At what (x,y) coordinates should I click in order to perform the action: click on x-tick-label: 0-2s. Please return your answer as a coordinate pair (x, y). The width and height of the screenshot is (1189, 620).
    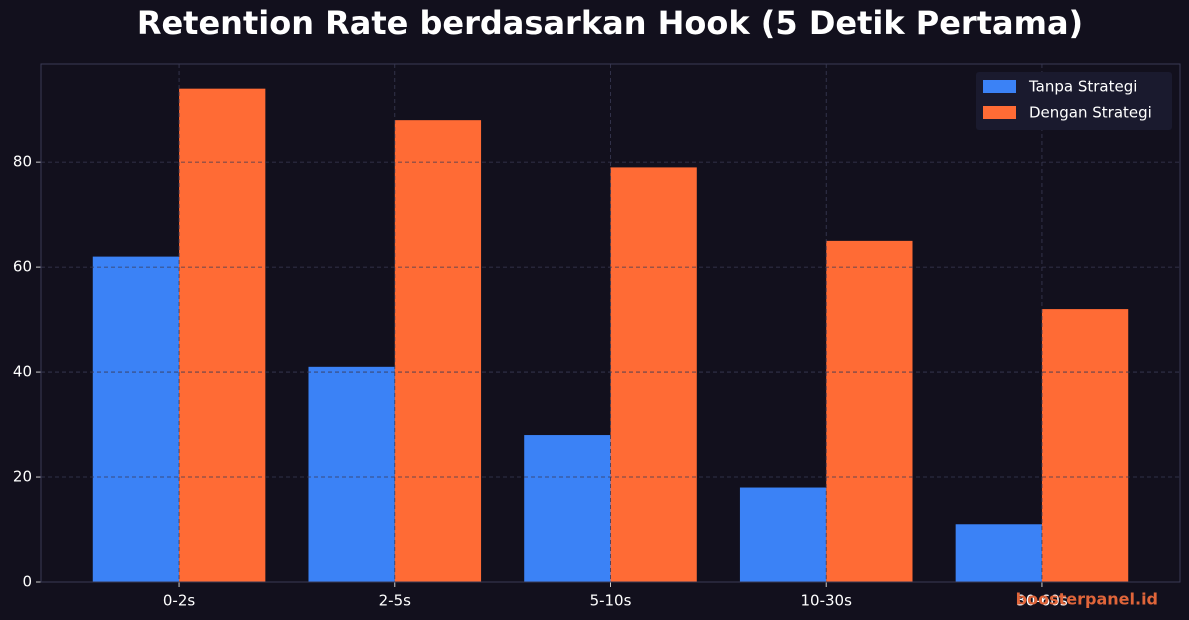
    Looking at the image, I should click on (179, 601).